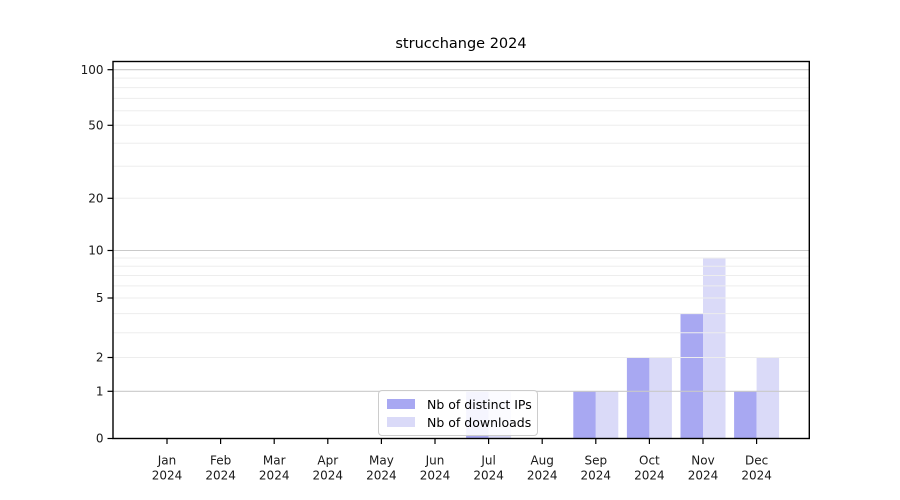 This screenshot has width=900, height=500. Describe the element at coordinates (220, 461) in the screenshot. I see `x-tick-label-feb: Feb` at that location.